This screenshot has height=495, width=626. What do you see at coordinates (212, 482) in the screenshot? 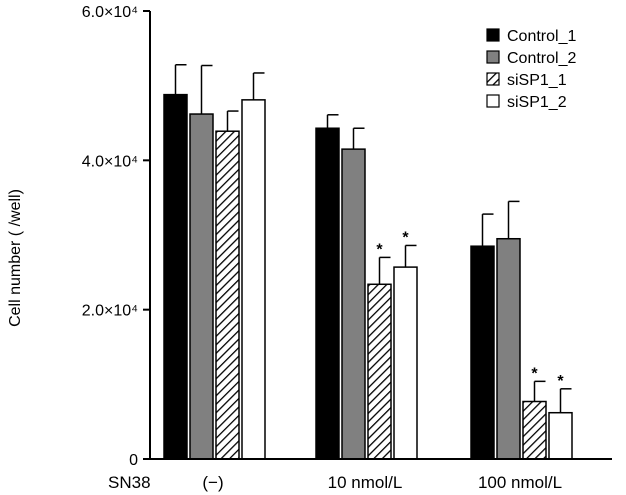
I see `x-category-label: (−)` at bounding box center [212, 482].